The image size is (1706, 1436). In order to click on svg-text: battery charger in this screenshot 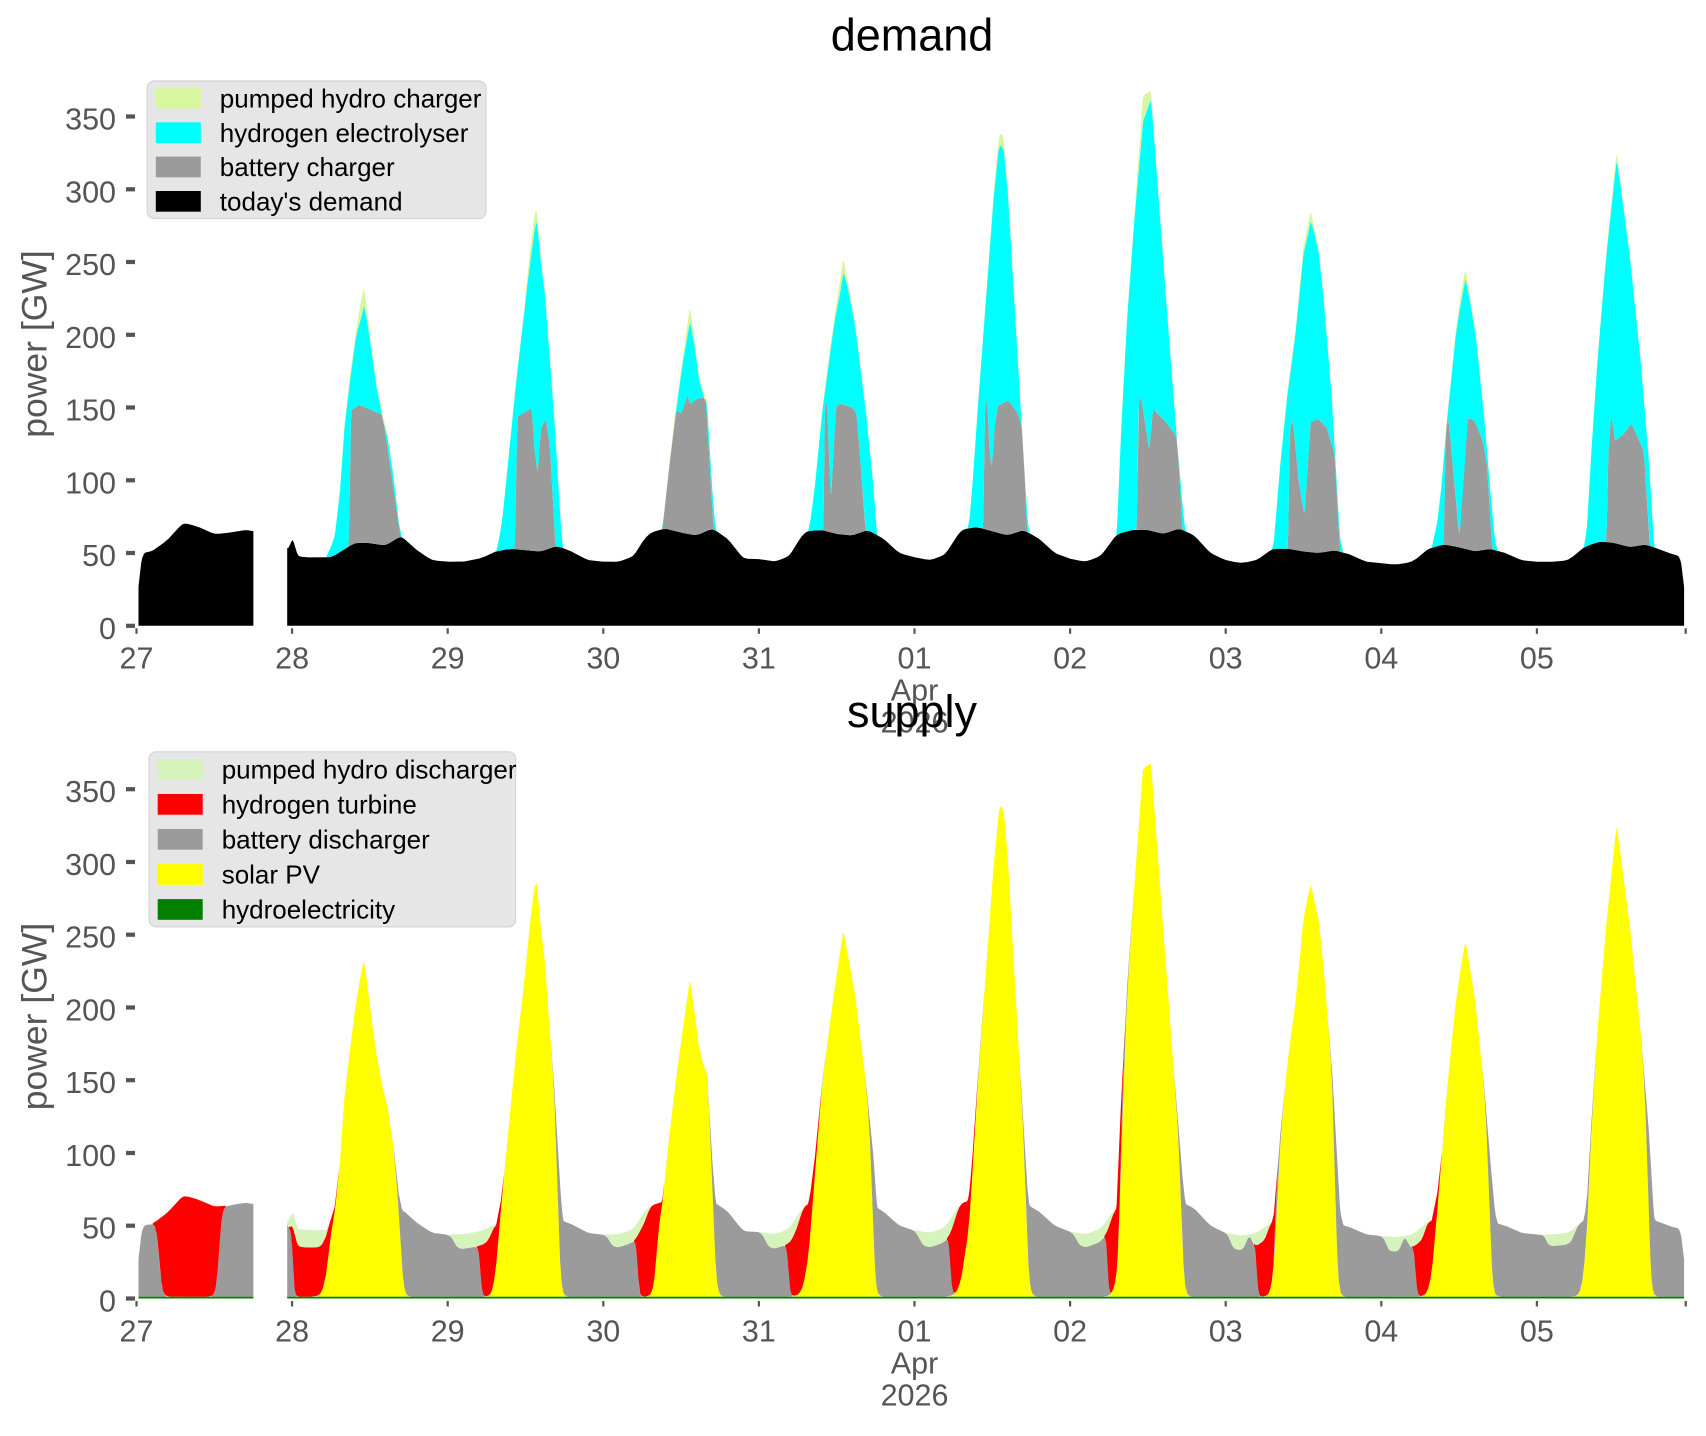, I will do `click(307, 167)`.